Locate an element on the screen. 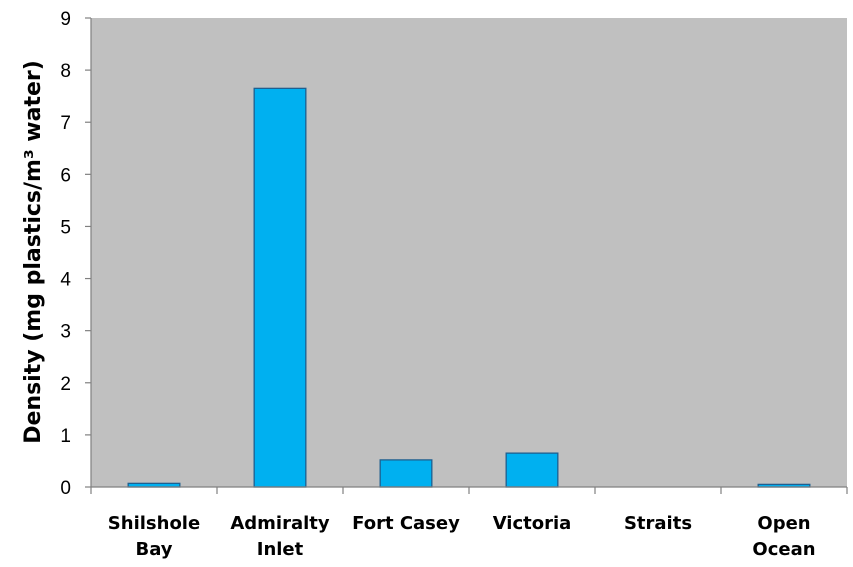 The width and height of the screenshot is (853, 567). x-ticks-group is located at coordinates (469, 490).